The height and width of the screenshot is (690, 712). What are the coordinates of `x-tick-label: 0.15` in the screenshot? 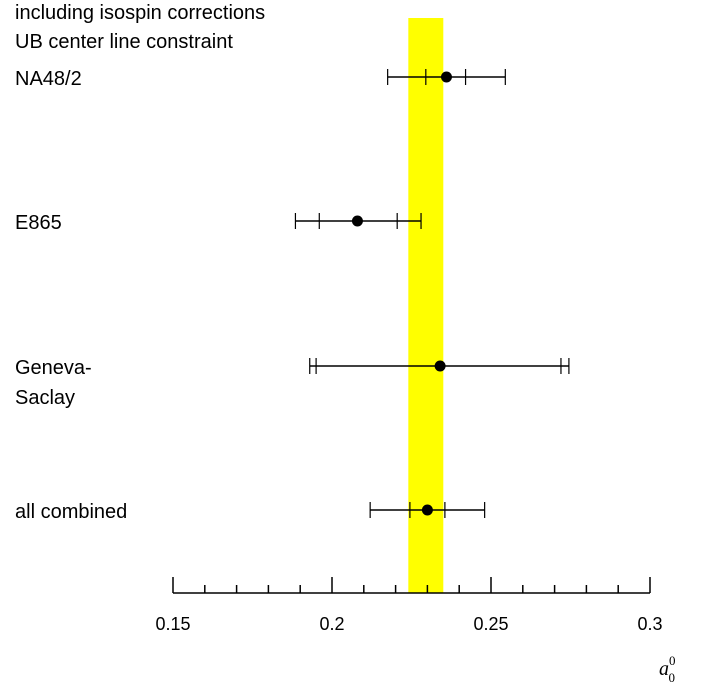 It's located at (172, 624).